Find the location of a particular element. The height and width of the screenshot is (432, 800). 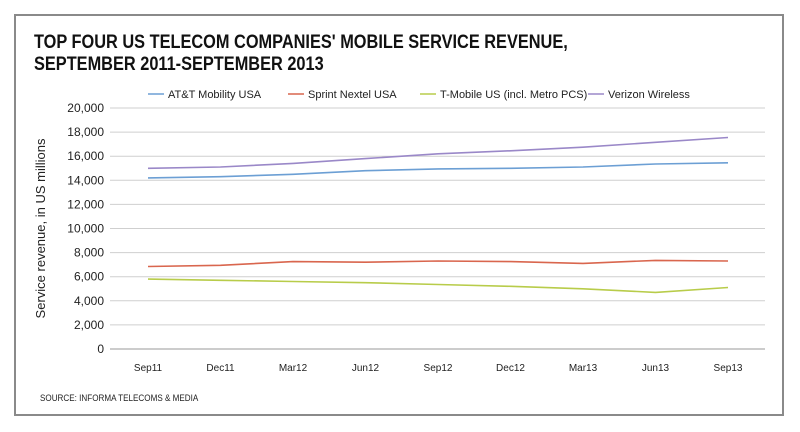

y-tick-label: 6,000 is located at coordinates (89, 277).